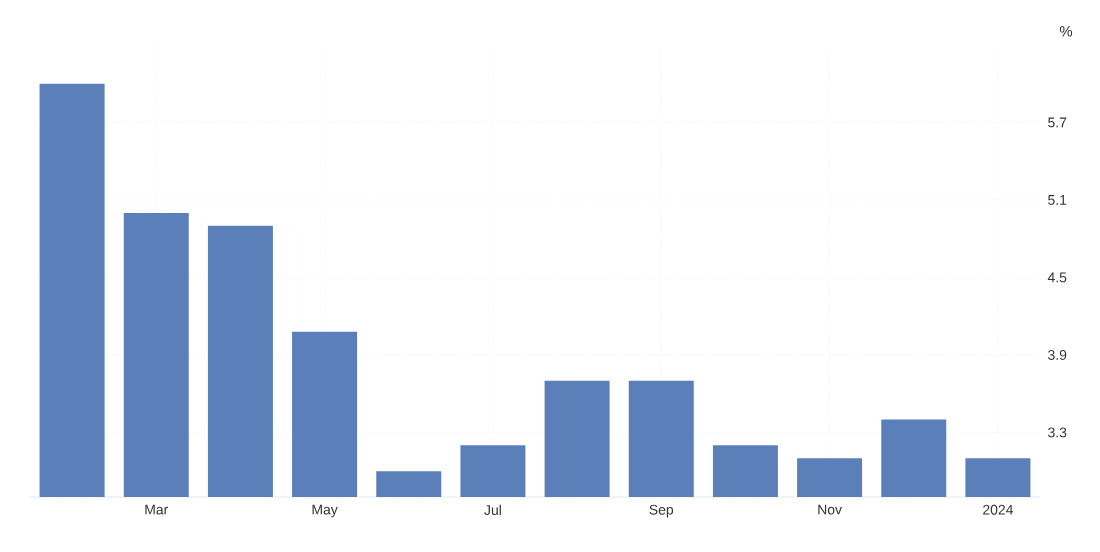 This screenshot has height=552, width=1100. What do you see at coordinates (661, 511) in the screenshot?
I see `x-tick-label: Sep` at bounding box center [661, 511].